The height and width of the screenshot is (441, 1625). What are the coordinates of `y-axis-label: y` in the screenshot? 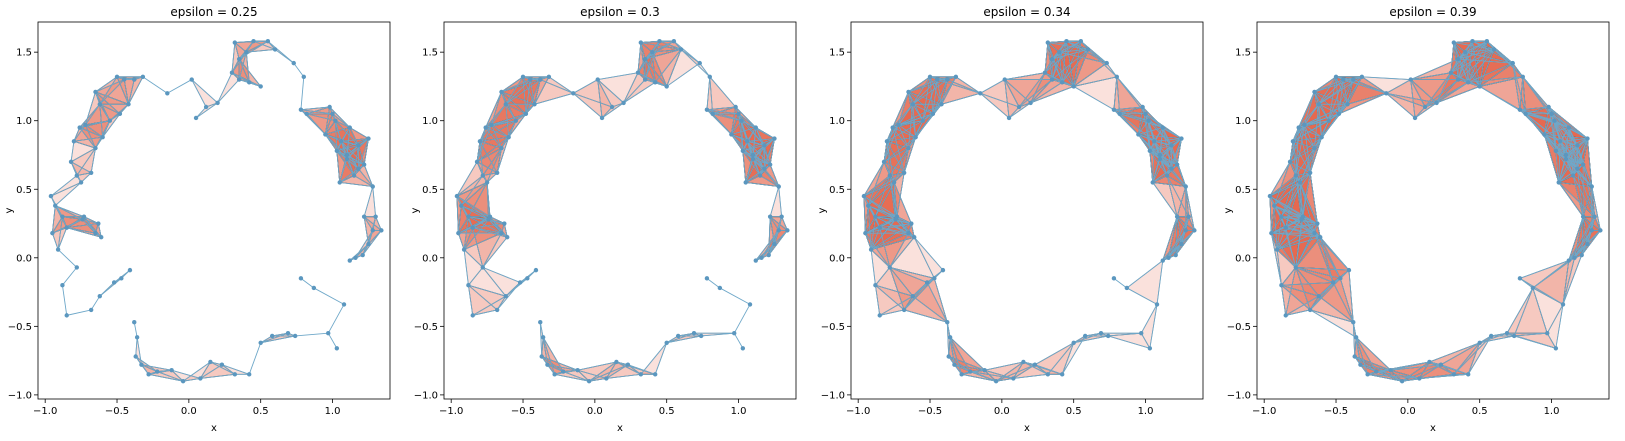 It's located at (822, 210).